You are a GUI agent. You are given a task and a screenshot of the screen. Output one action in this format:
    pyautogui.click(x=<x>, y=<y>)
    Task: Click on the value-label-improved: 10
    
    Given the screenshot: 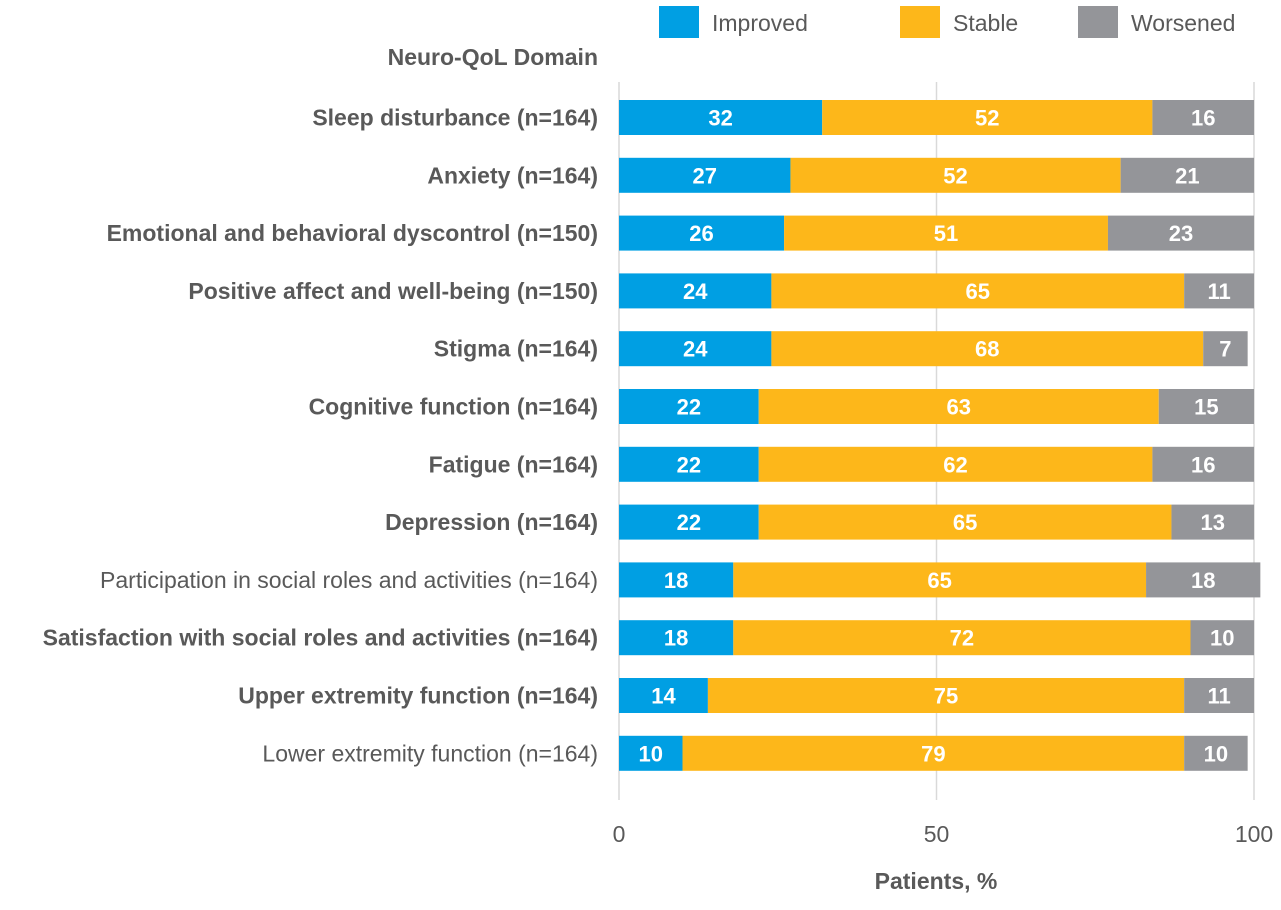 What is the action you would take?
    pyautogui.click(x=651, y=753)
    